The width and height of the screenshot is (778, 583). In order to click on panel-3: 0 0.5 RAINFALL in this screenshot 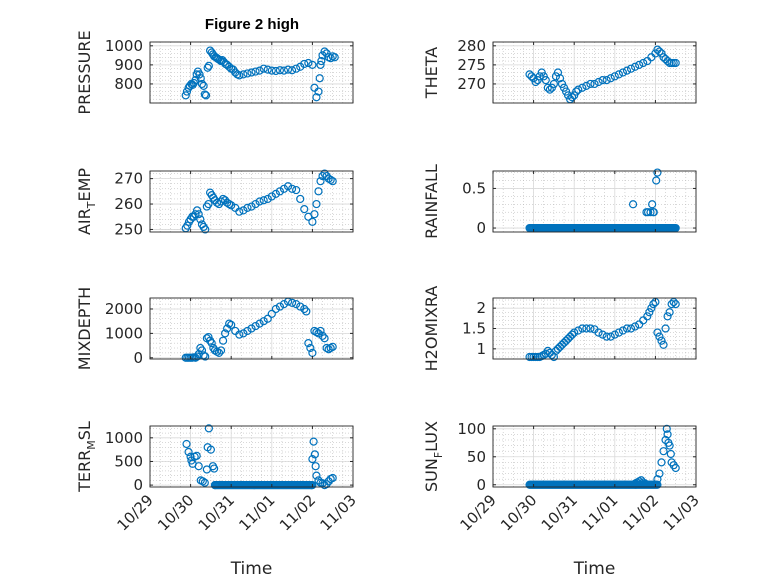, I will do `click(559, 201)`.